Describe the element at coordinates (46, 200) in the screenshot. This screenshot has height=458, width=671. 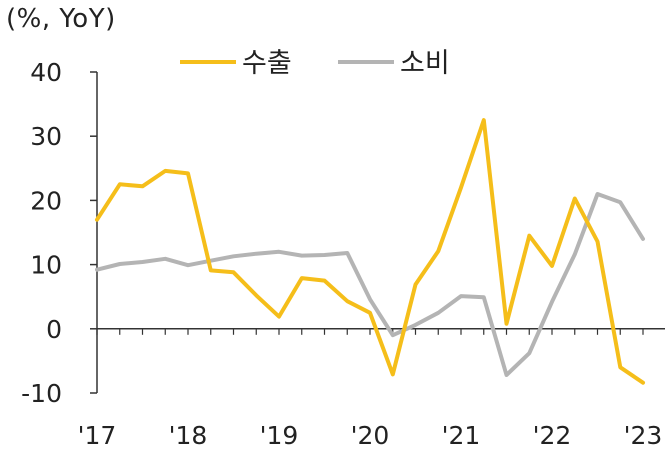
I see `y-tick-label: 20` at that location.